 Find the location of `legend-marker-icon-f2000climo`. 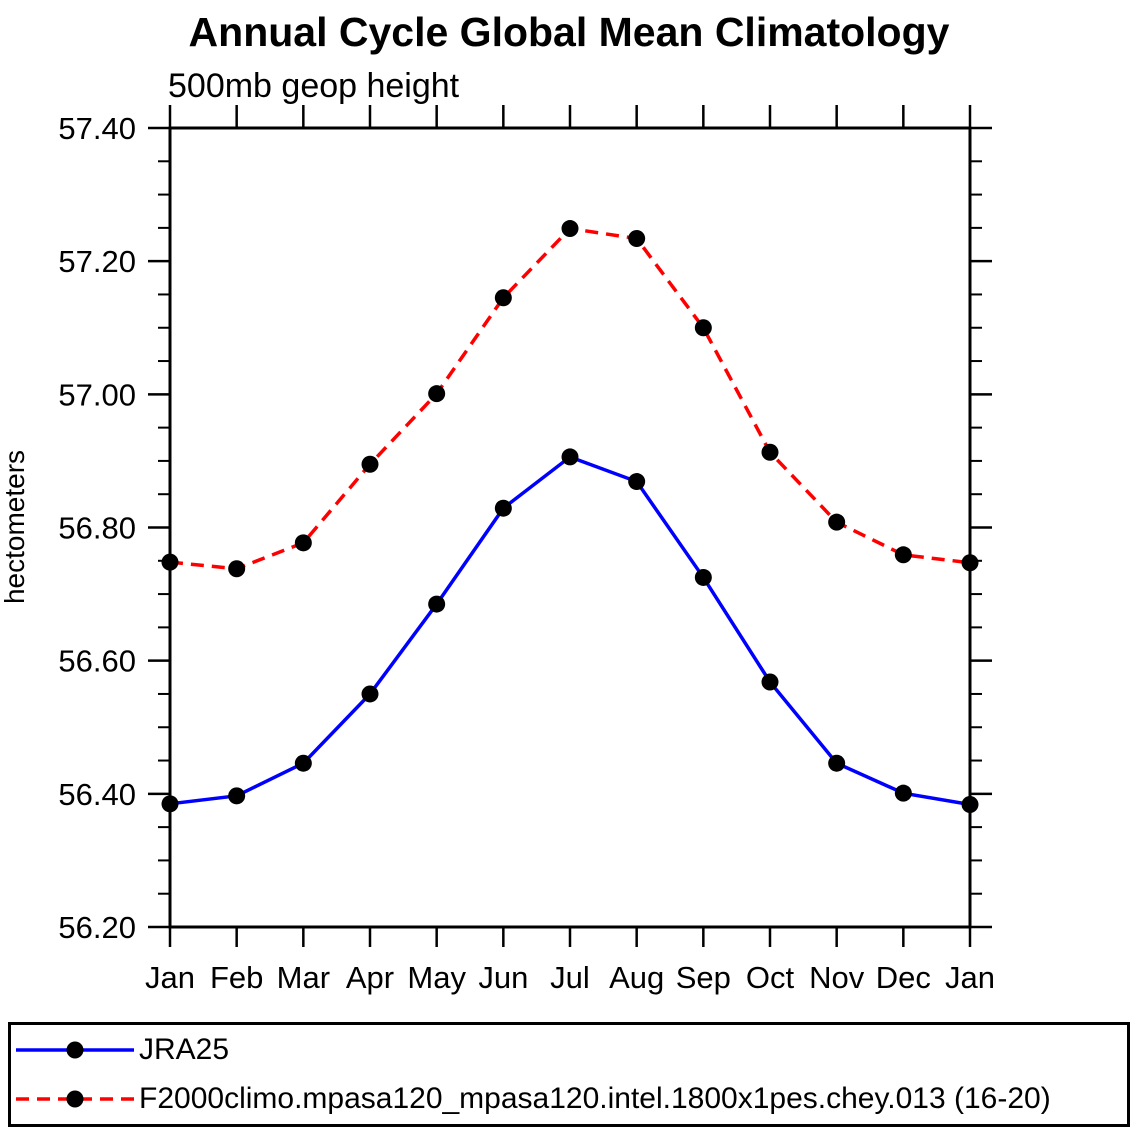

legend-marker-icon-f2000climo is located at coordinates (75, 1099).